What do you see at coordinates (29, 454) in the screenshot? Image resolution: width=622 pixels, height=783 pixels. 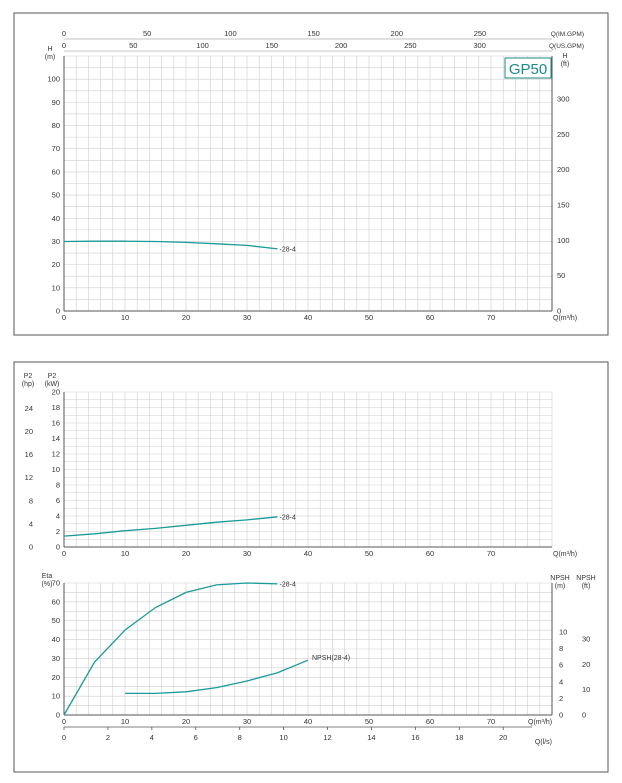 I see `hp-tick: 16` at bounding box center [29, 454].